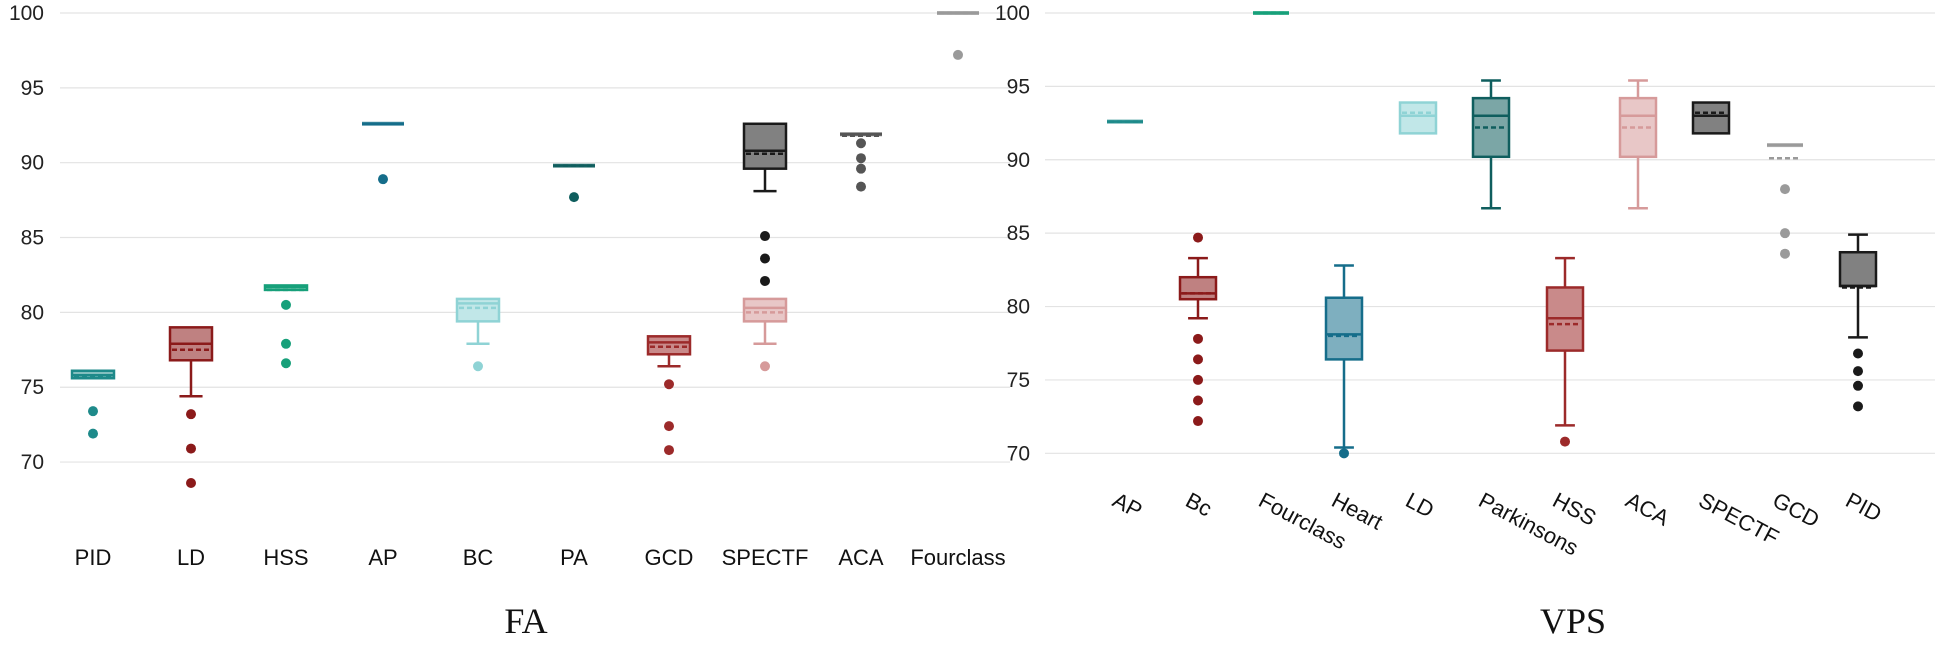  I want to click on box-heart, so click(1344, 361).